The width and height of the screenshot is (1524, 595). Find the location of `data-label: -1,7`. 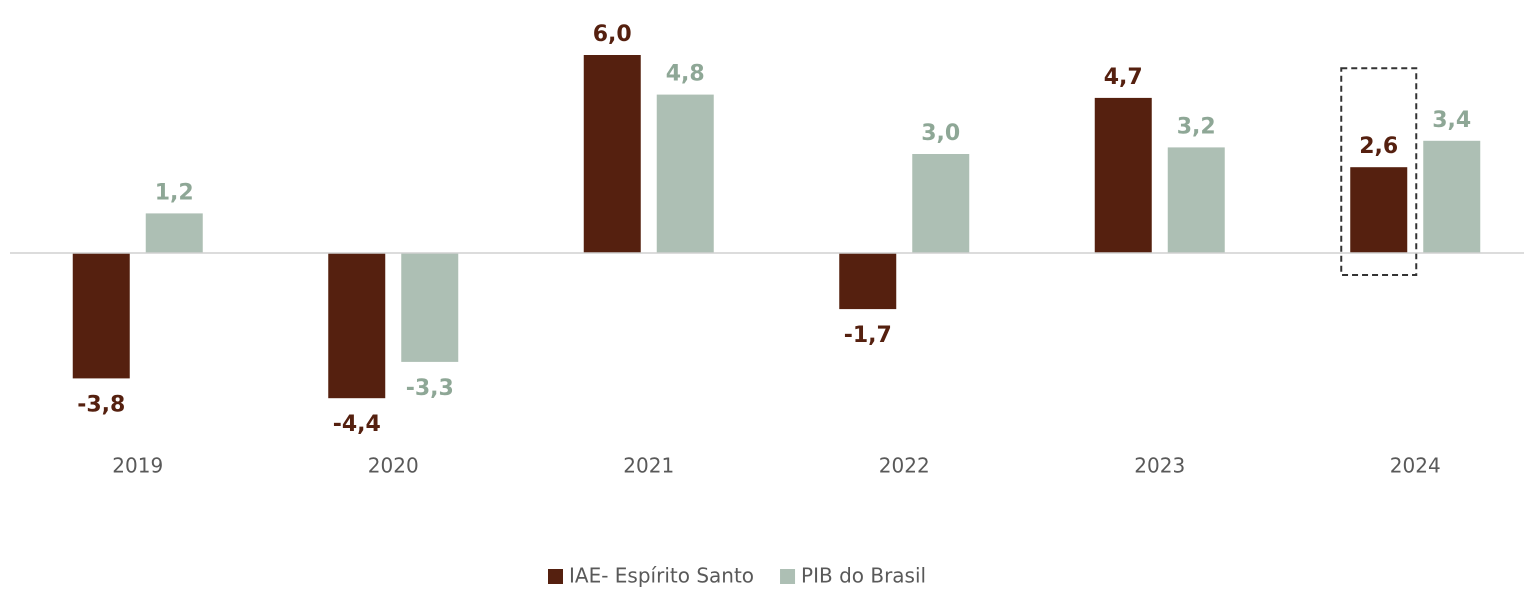

data-label: -1,7 is located at coordinates (868, 335).